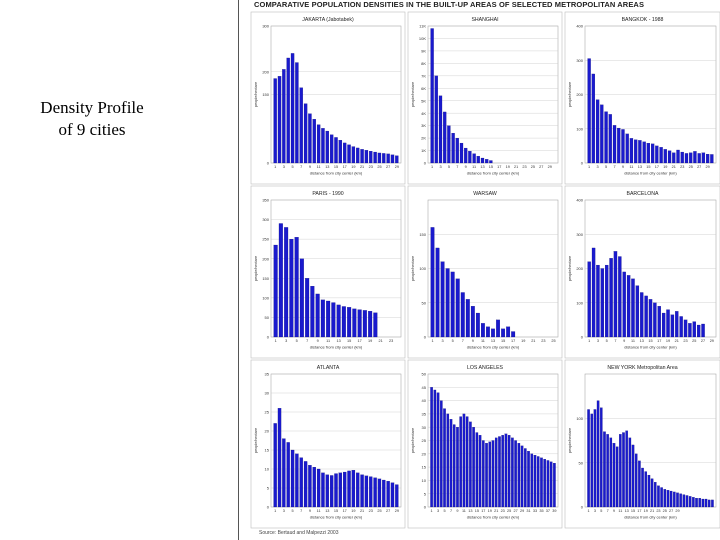 The height and width of the screenshot is (540, 720). What do you see at coordinates (265, 239) in the screenshot?
I see `y-tick-label: 250` at bounding box center [265, 239].